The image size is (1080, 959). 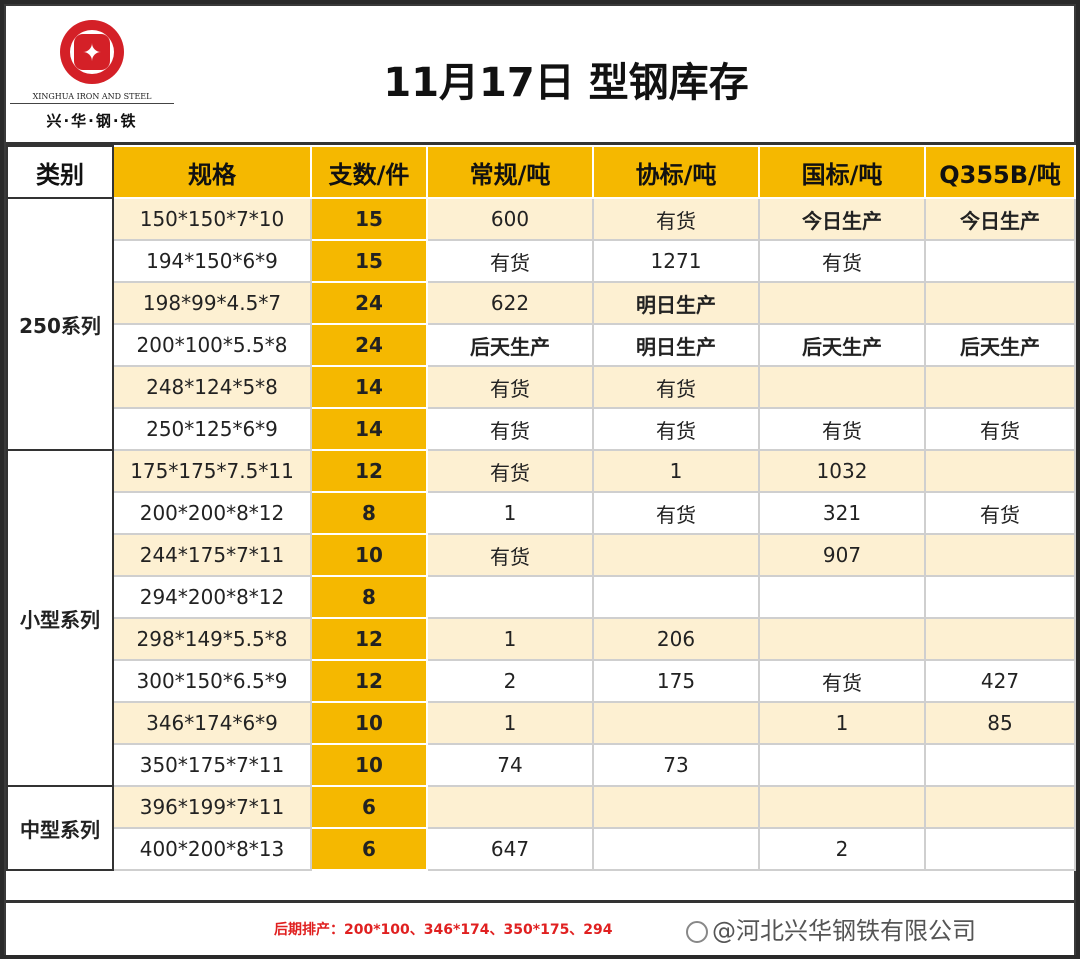 What do you see at coordinates (212, 219) in the screenshot?
I see `spec-cell: 150*150*7*10` at bounding box center [212, 219].